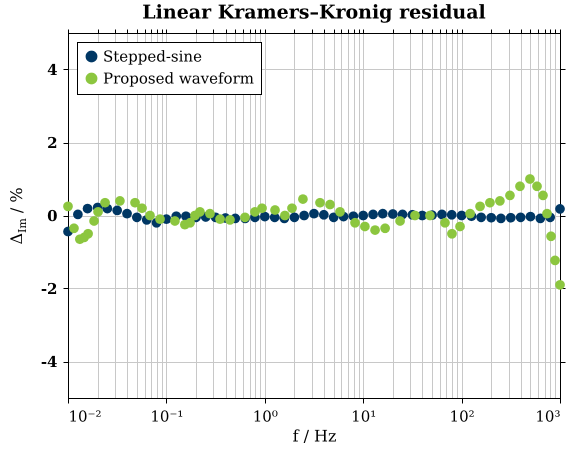  Describe the element at coordinates (49, 362) in the screenshot. I see `y-tick-label: -4` at that location.